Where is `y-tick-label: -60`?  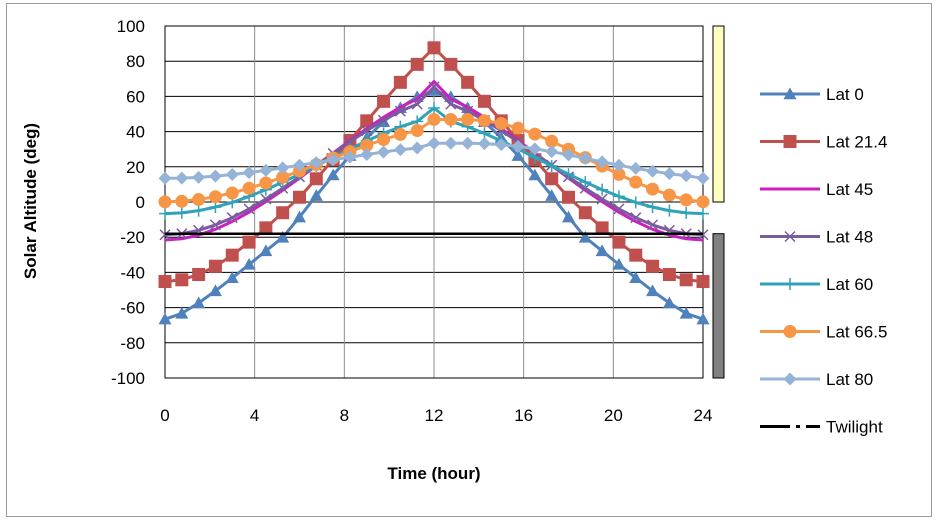
y-tick-label: -60 is located at coordinates (132, 308).